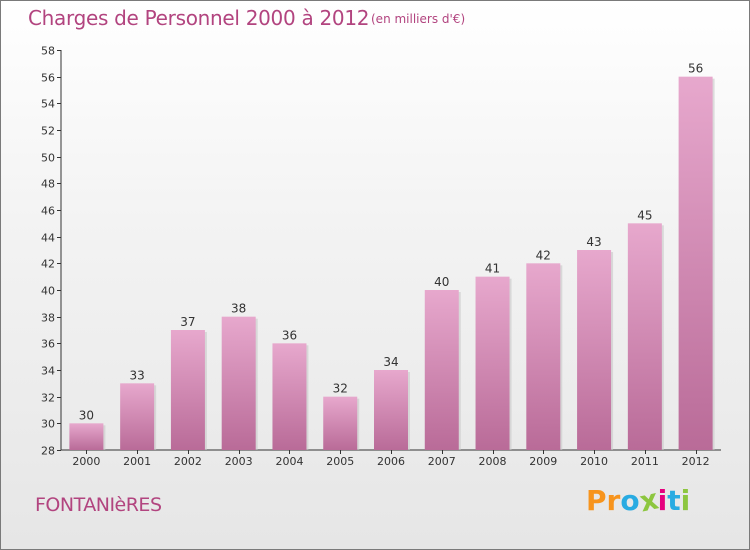 Image resolution: width=750 pixels, height=550 pixels. What do you see at coordinates (48, 371) in the screenshot?
I see `y-tick-label: 34` at bounding box center [48, 371].